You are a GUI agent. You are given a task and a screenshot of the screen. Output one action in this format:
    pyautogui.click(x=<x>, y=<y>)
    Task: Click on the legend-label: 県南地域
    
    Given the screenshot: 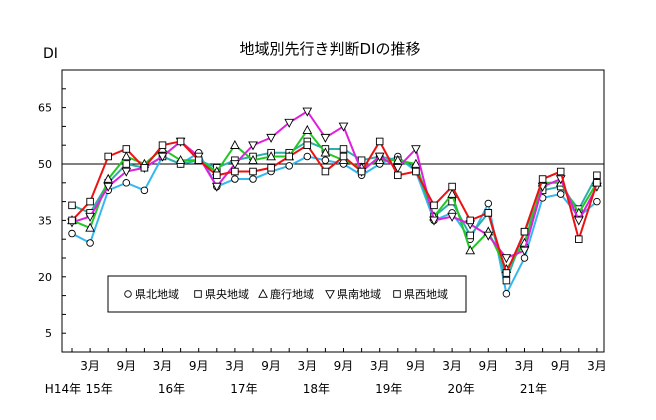 What is the action you would take?
    pyautogui.click(x=359, y=294)
    